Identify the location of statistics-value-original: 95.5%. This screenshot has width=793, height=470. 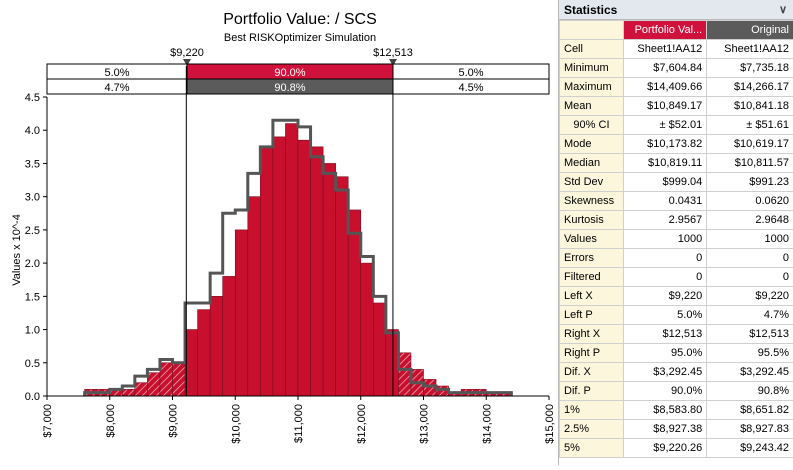
(750, 353).